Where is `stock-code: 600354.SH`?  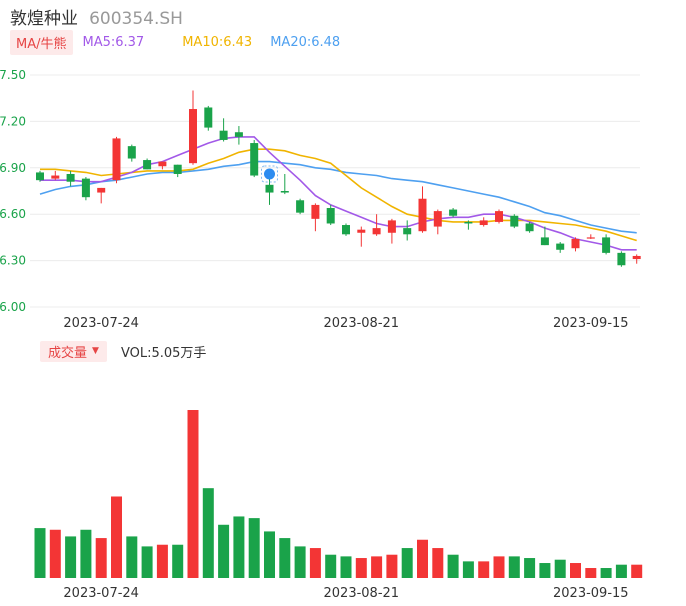 stock-code: 600354.SH is located at coordinates (136, 19).